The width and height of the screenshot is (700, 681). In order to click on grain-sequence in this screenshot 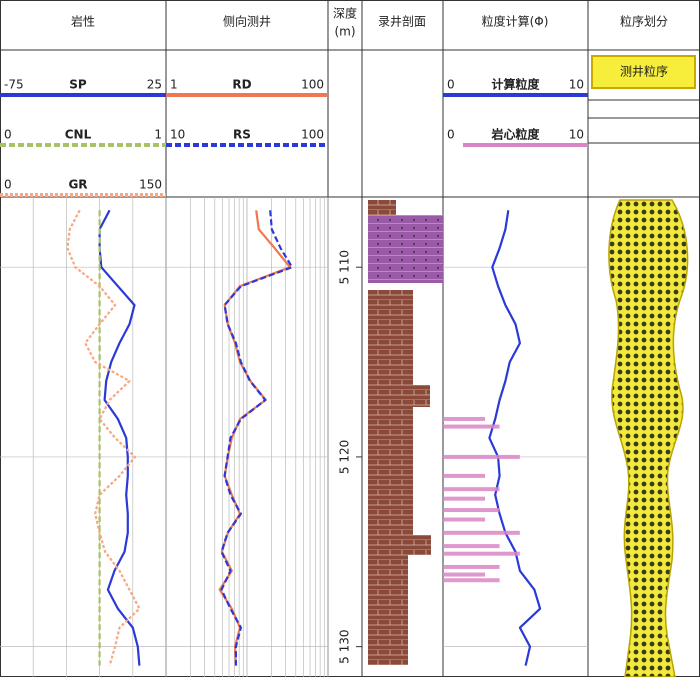, I will do `click(648, 438)`.